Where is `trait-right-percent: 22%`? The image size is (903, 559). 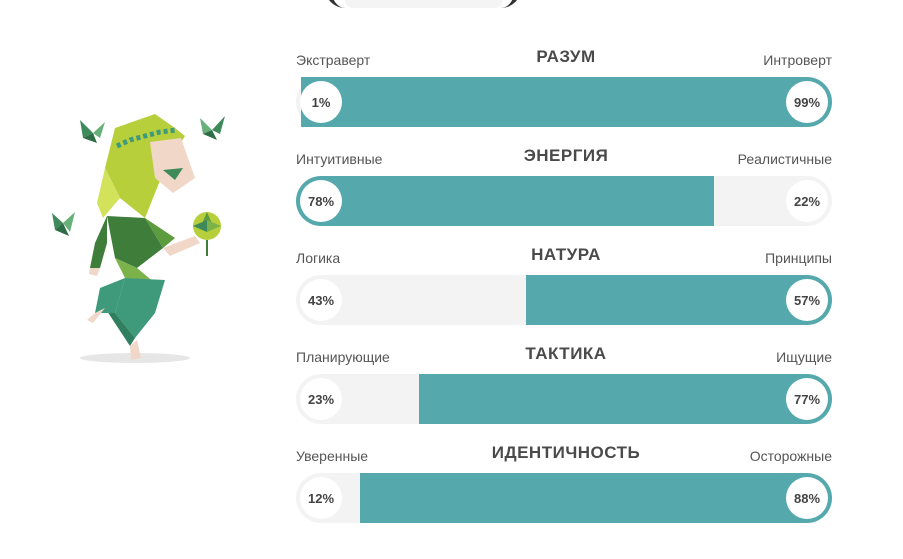
trait-right-percent: 22% is located at coordinates (807, 201).